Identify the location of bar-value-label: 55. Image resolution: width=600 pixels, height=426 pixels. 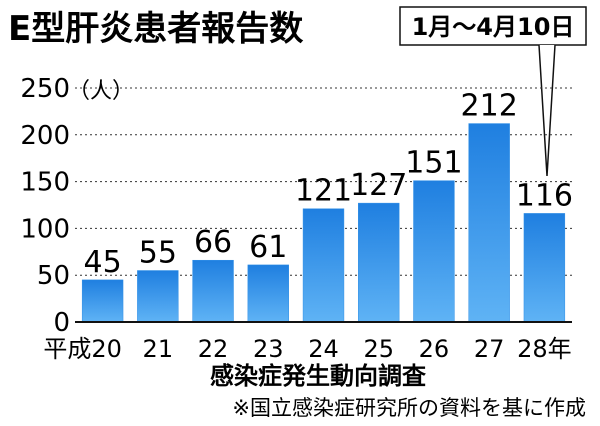
(158, 253).